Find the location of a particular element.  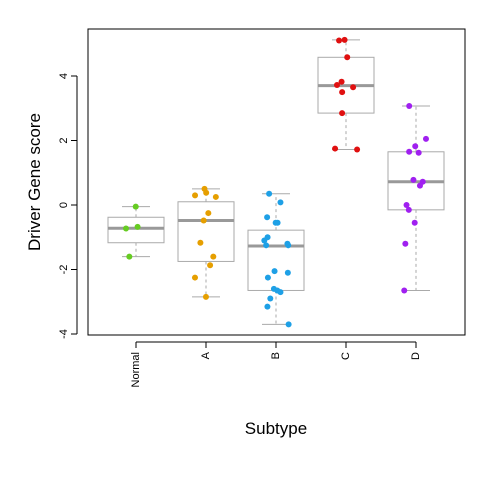

box-group-d is located at coordinates (416, 198).